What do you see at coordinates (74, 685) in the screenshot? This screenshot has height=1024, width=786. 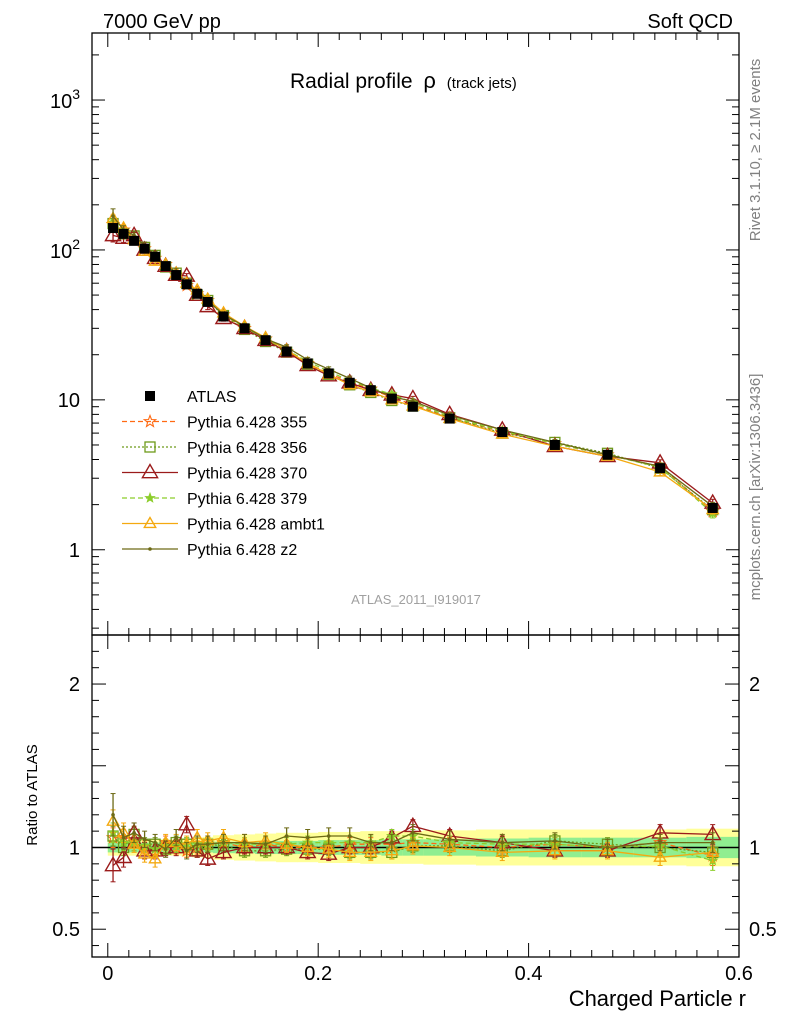 I see `ratio-y-tick-label: 2` at bounding box center [74, 685].